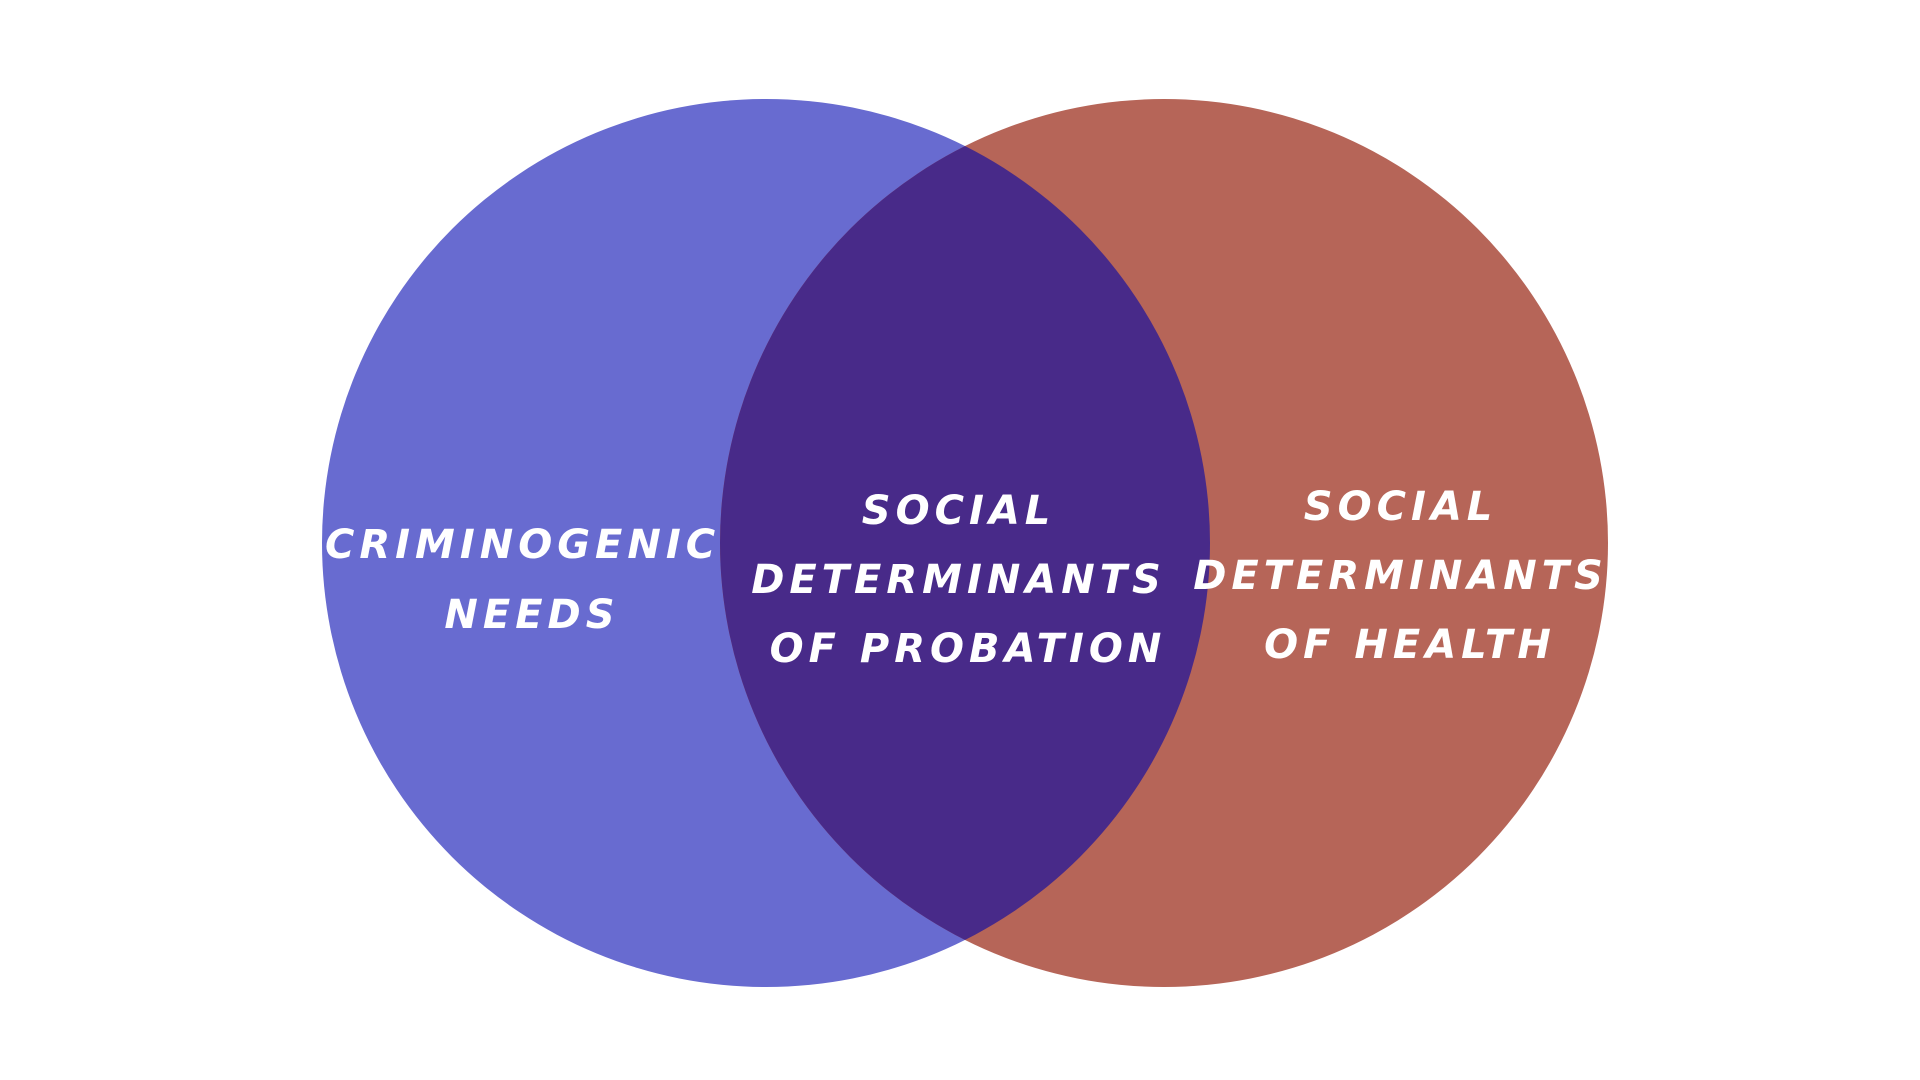 This screenshot has height=1080, width=1920. What do you see at coordinates (1401, 507) in the screenshot?
I see `right-label-line-1: SOCIAL` at bounding box center [1401, 507].